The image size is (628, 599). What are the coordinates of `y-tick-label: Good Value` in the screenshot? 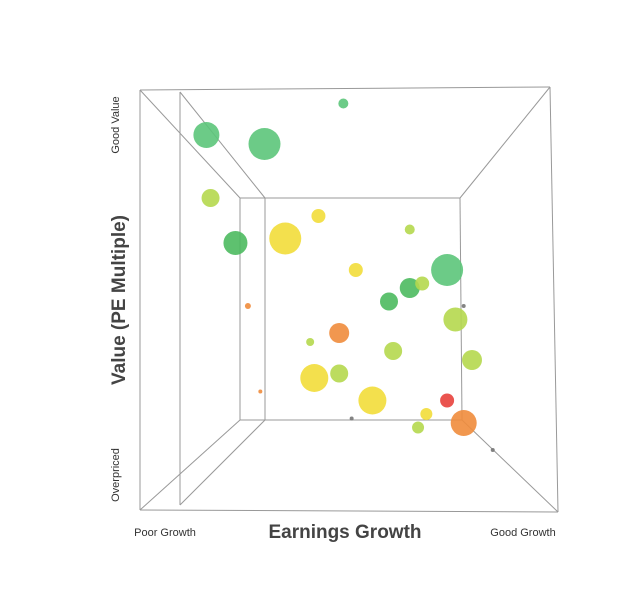 It's located at (116, 124).